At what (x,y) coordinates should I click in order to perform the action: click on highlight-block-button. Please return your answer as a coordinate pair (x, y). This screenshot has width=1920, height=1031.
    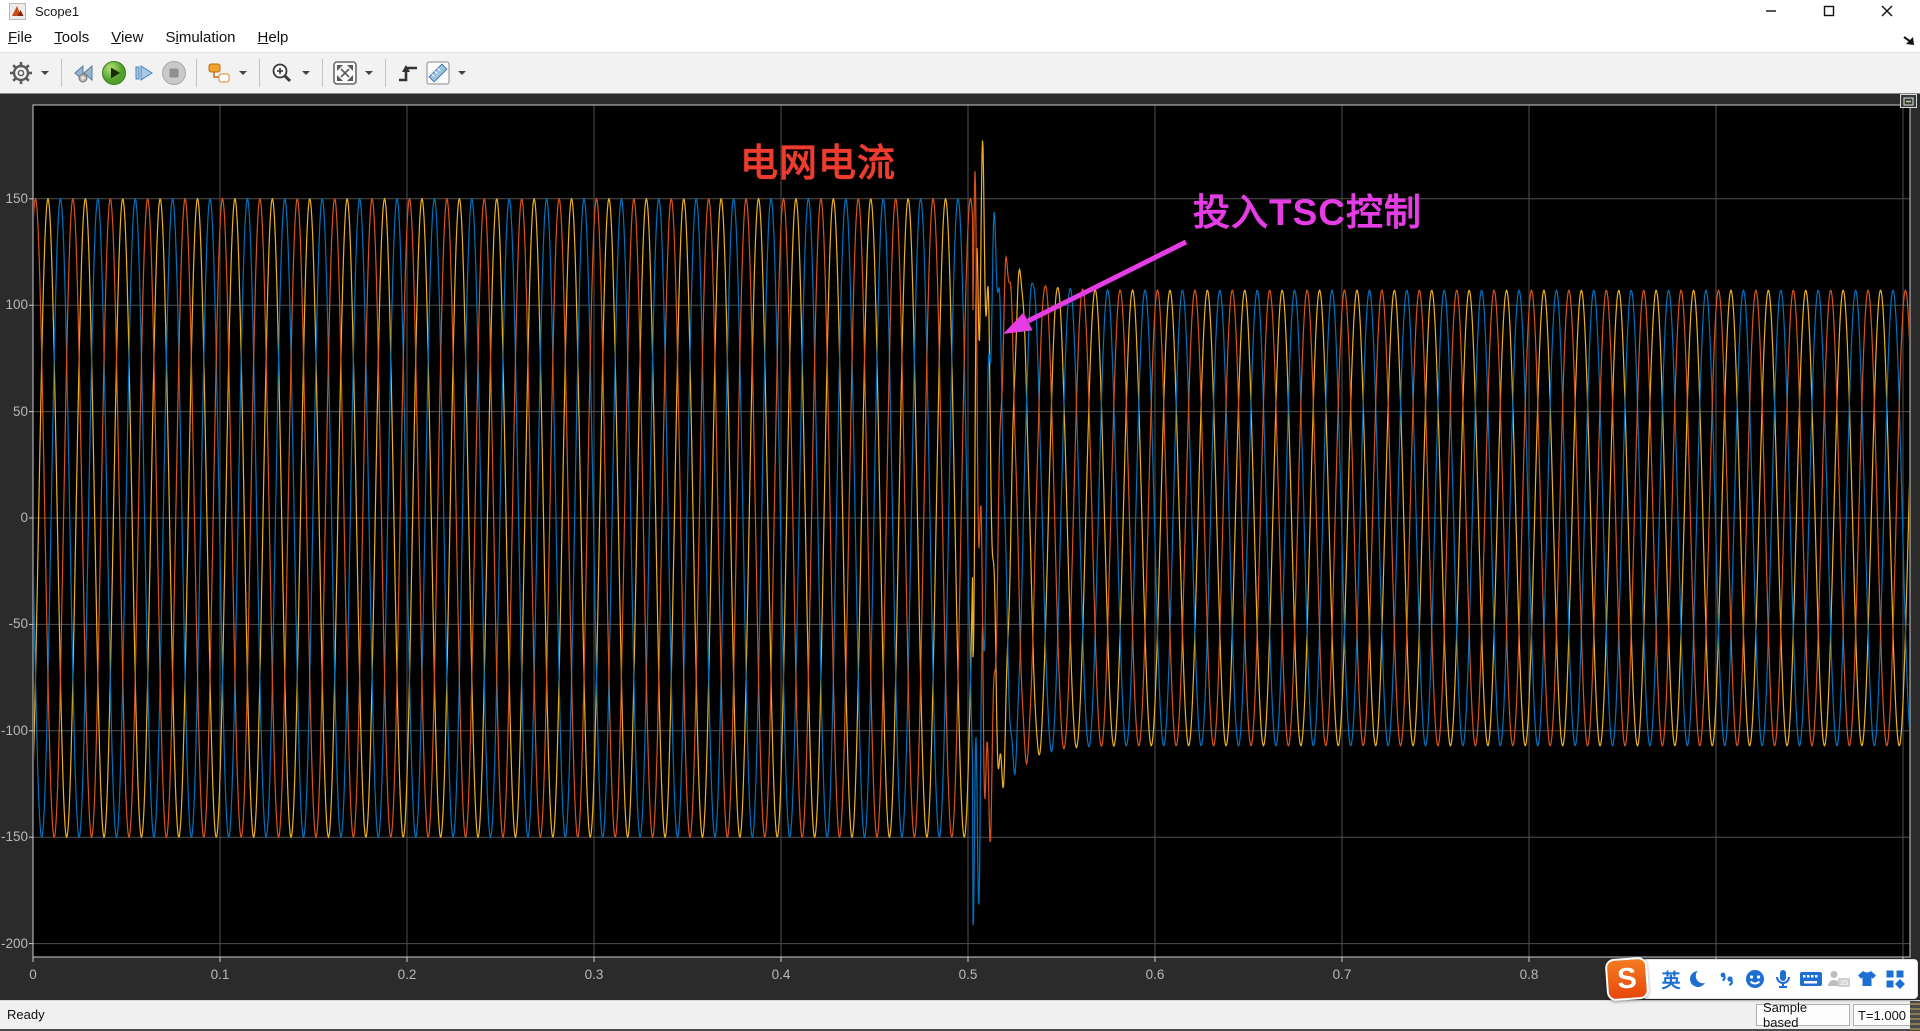
    Looking at the image, I should click on (219, 73).